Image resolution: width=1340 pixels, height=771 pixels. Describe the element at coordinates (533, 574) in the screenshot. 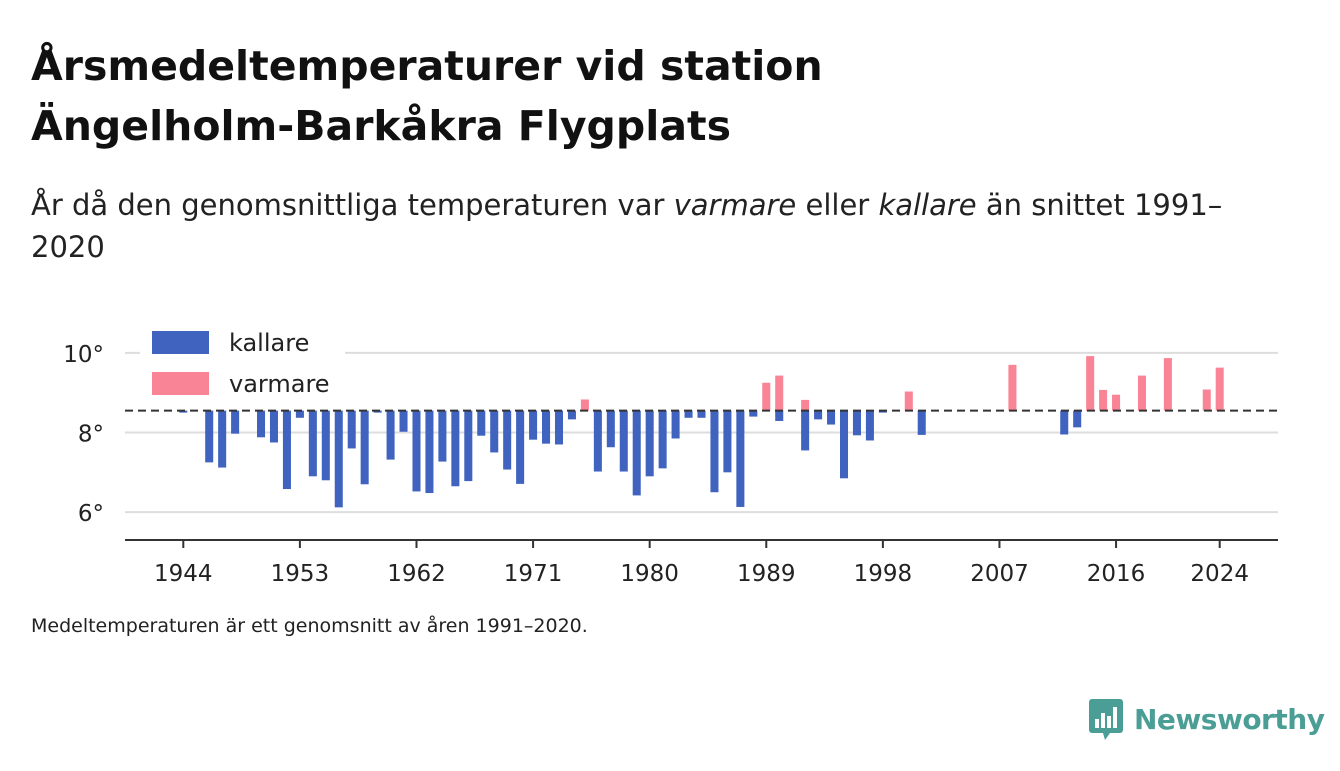

I see `x-tick-label: 1971` at that location.